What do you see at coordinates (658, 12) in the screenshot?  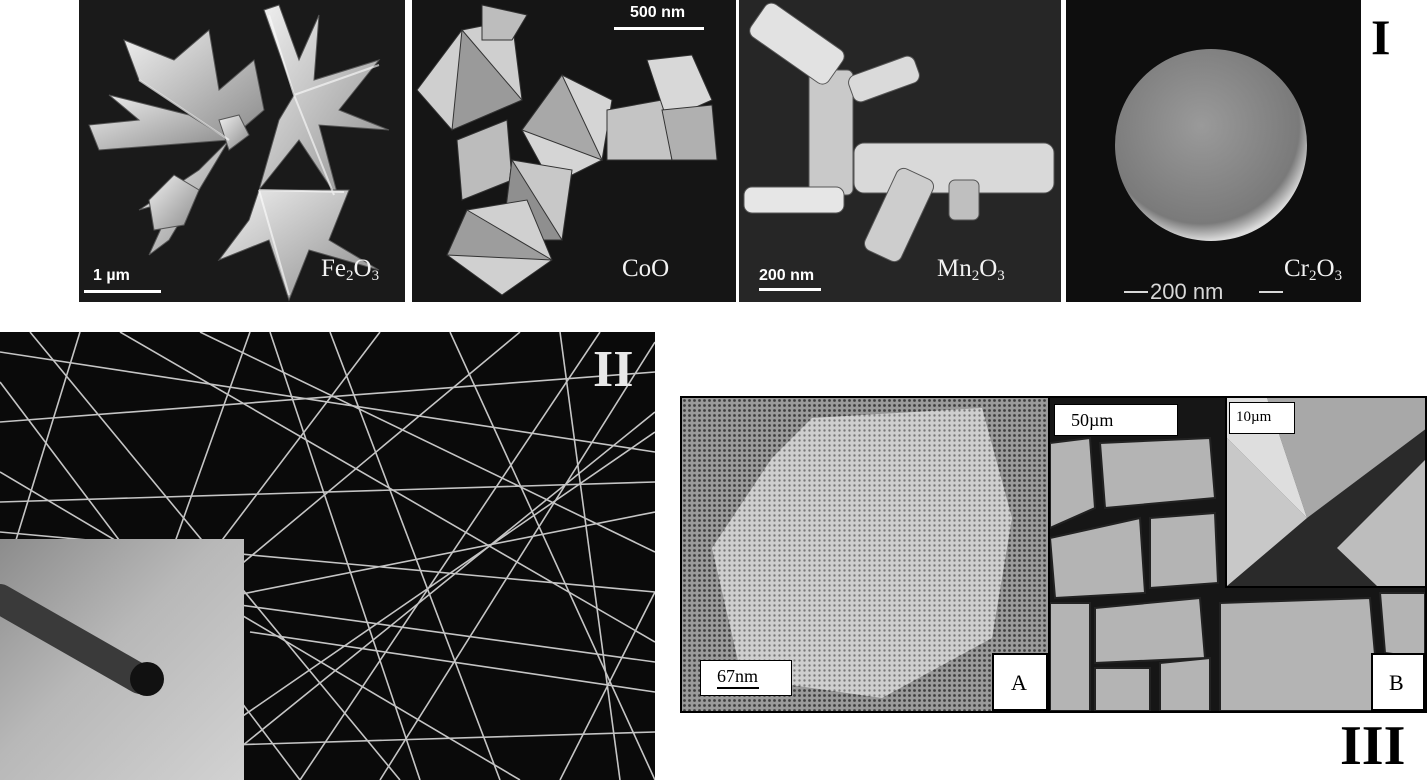 I see `scale-label-coo: 500 nm` at bounding box center [658, 12].